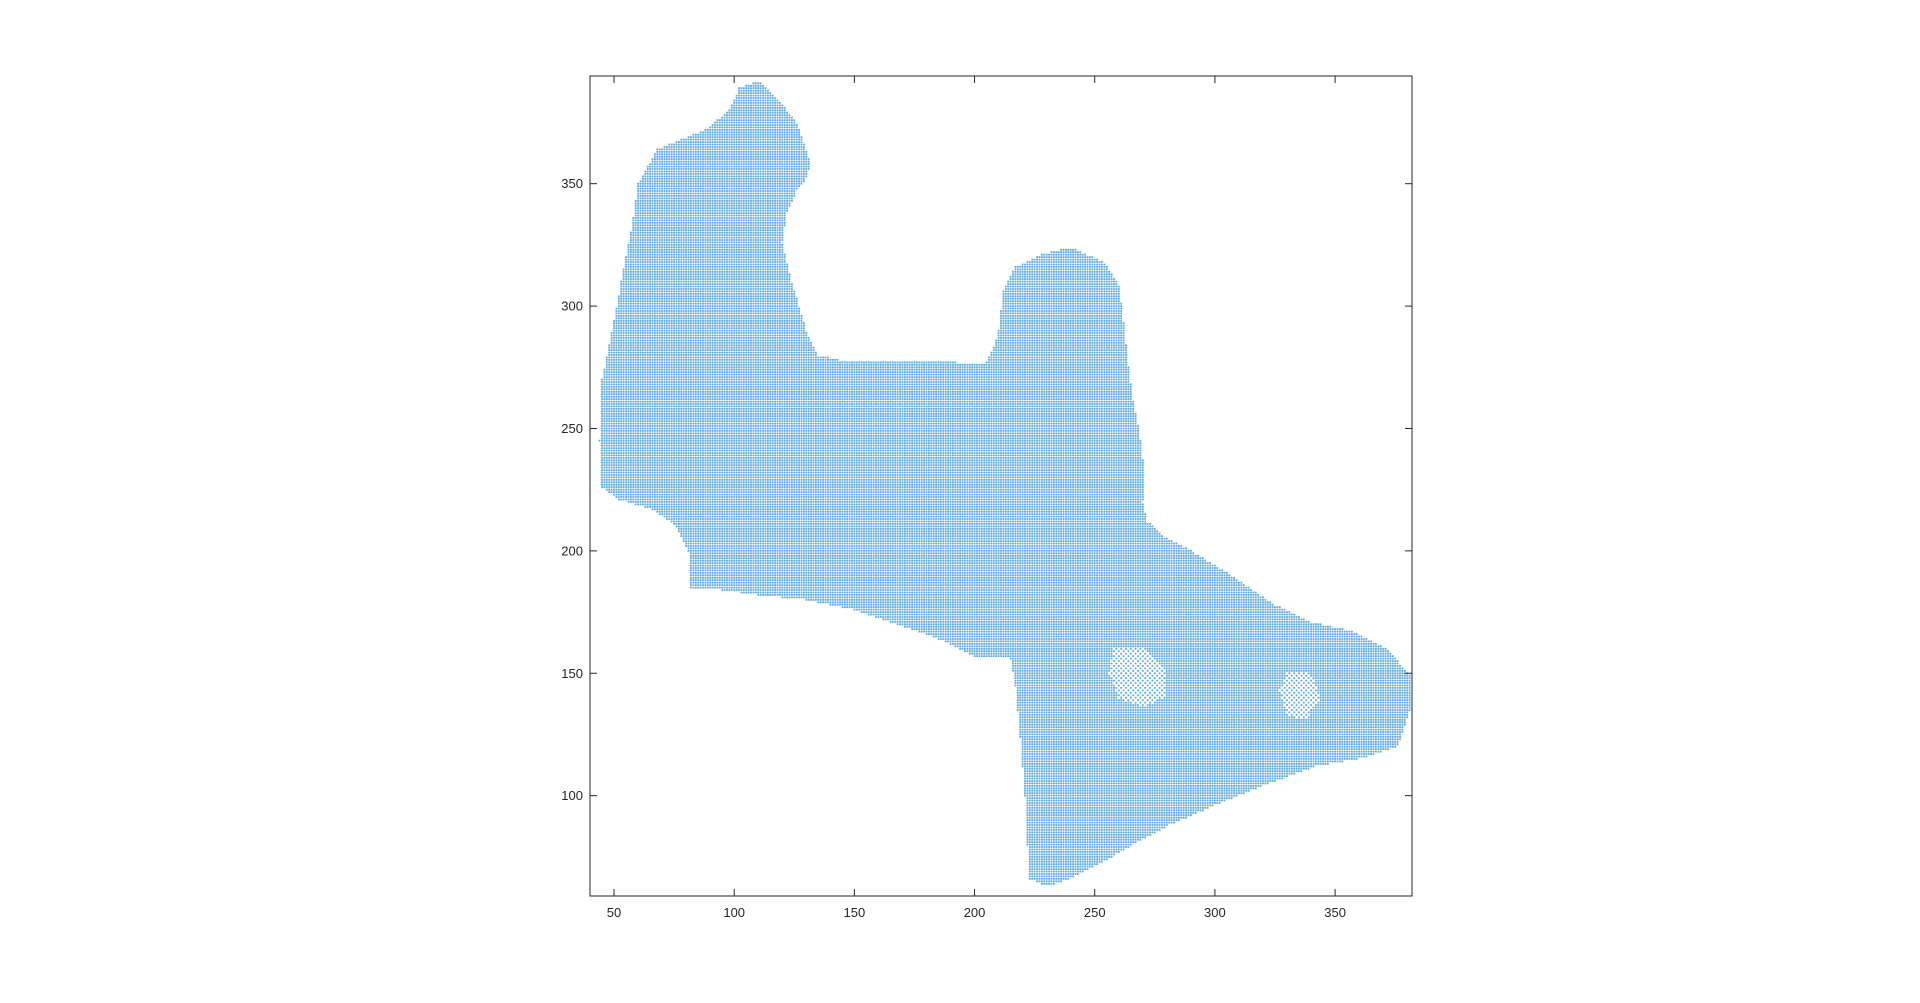  What do you see at coordinates (572, 673) in the screenshot?
I see `y-tick-label: 150` at bounding box center [572, 673].